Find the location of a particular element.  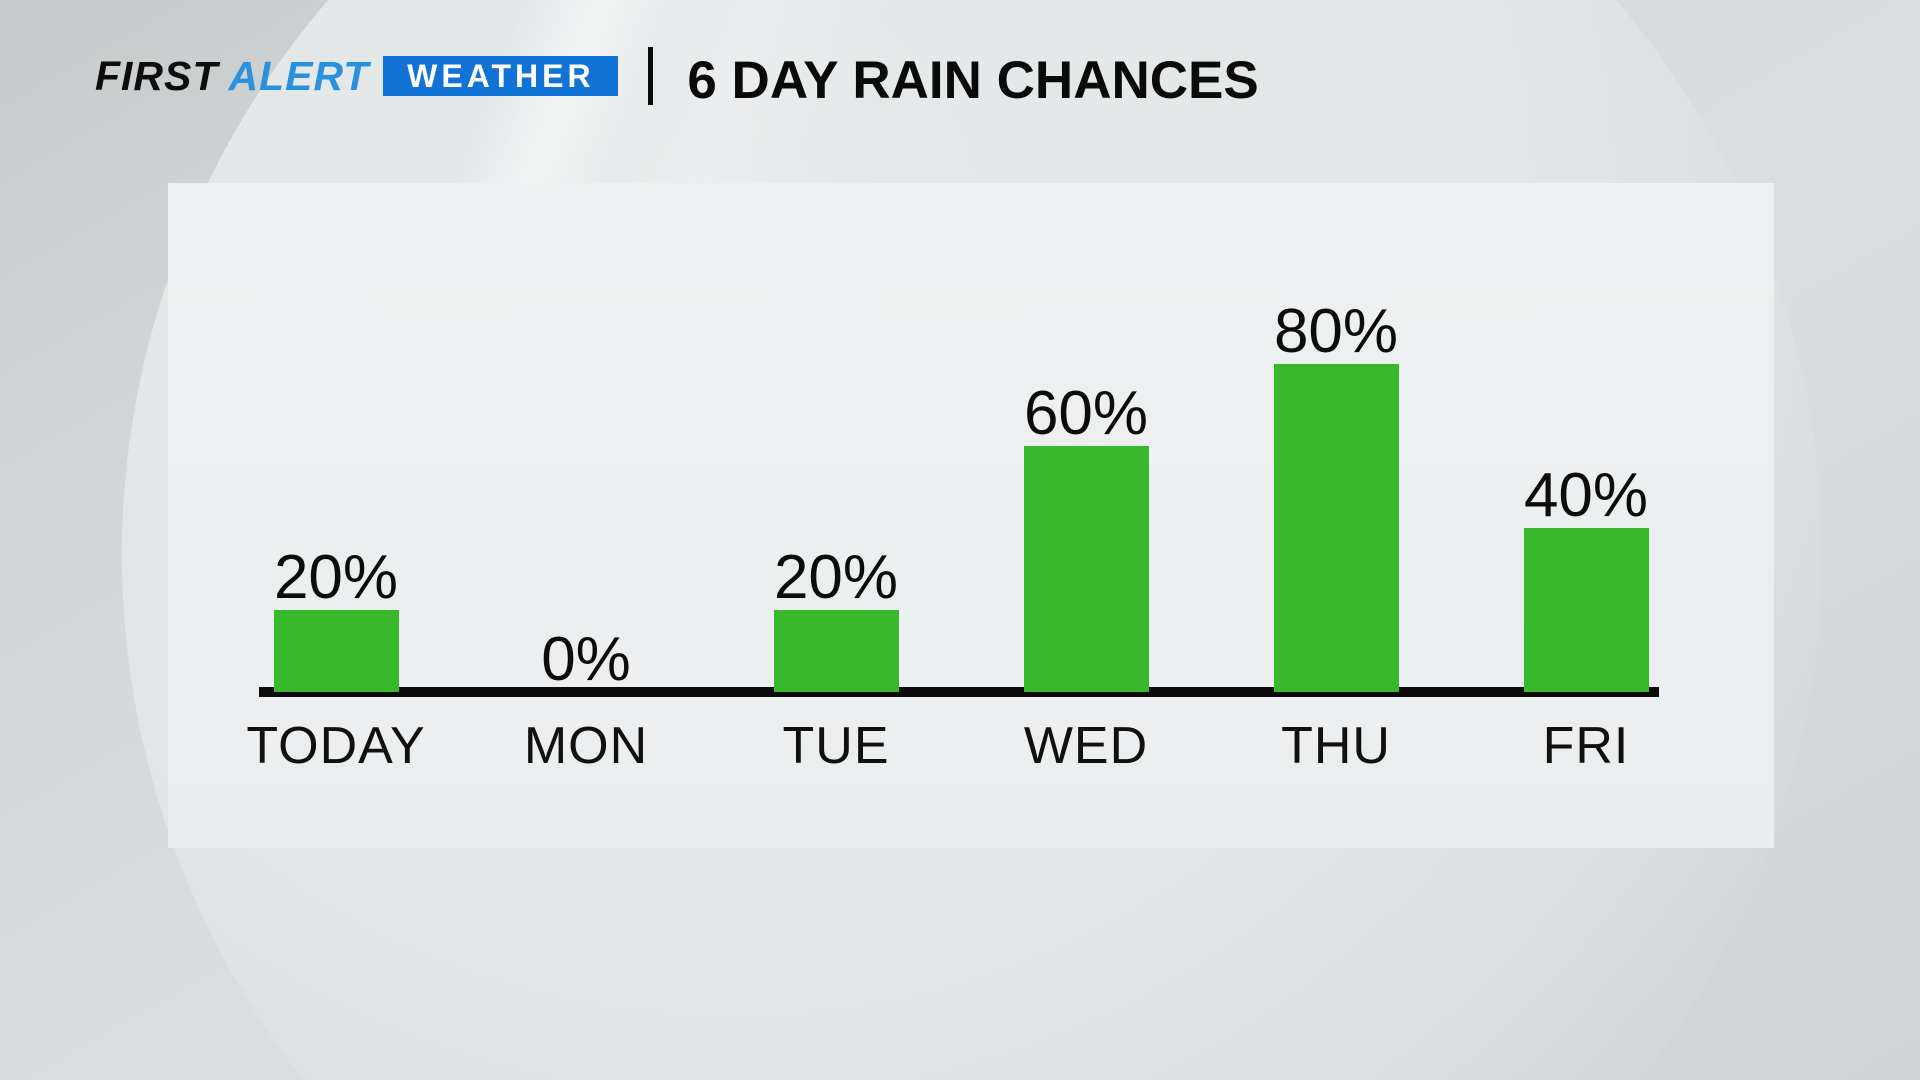

bar-thu is located at coordinates (1336, 528).